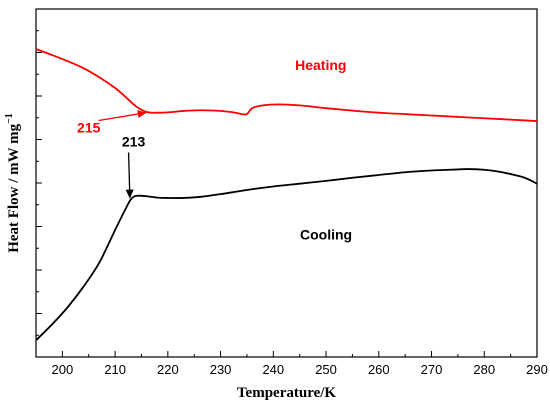  What do you see at coordinates (320, 65) in the screenshot?
I see `annotation-heating: Heating` at bounding box center [320, 65].